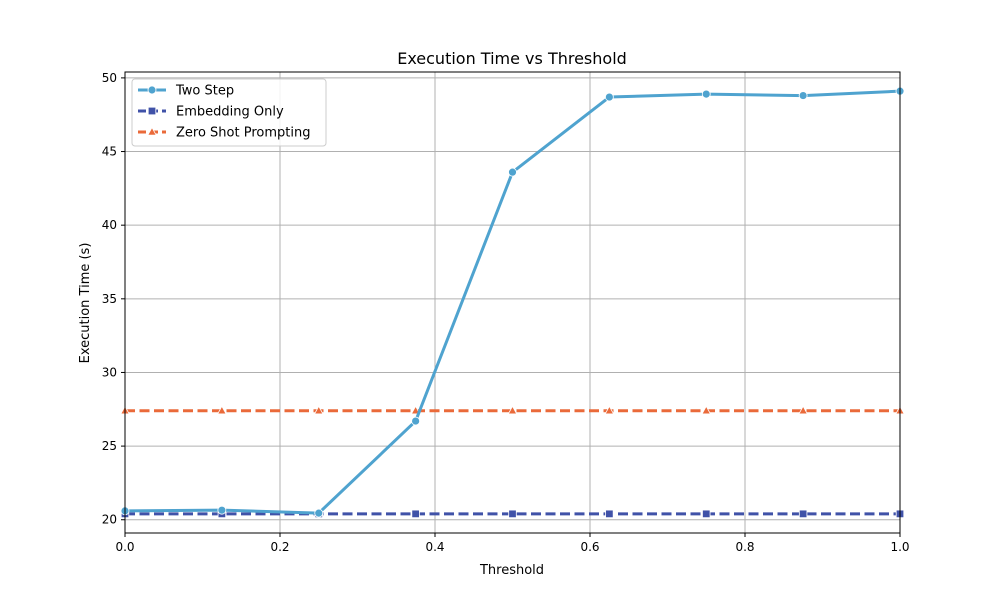 This screenshot has height=600, width=1000. Describe the element at coordinates (109, 299) in the screenshot. I see `y-tick-label: 35` at that location.